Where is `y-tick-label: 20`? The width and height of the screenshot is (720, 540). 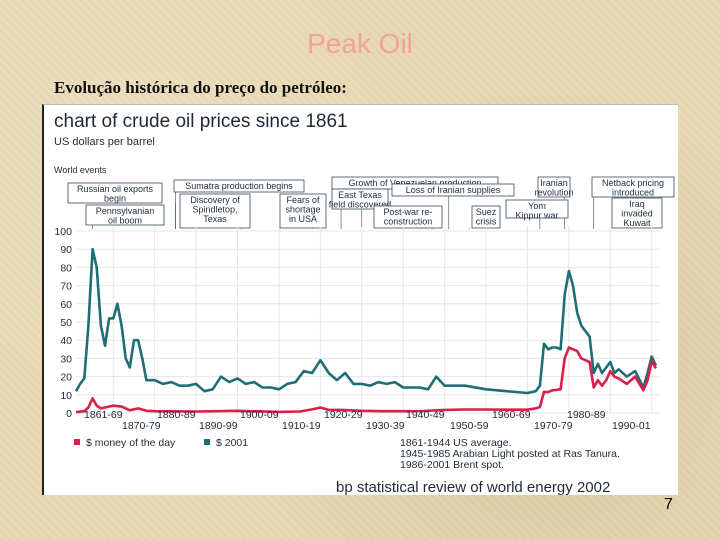 y-tick-label: 20 is located at coordinates (66, 378).